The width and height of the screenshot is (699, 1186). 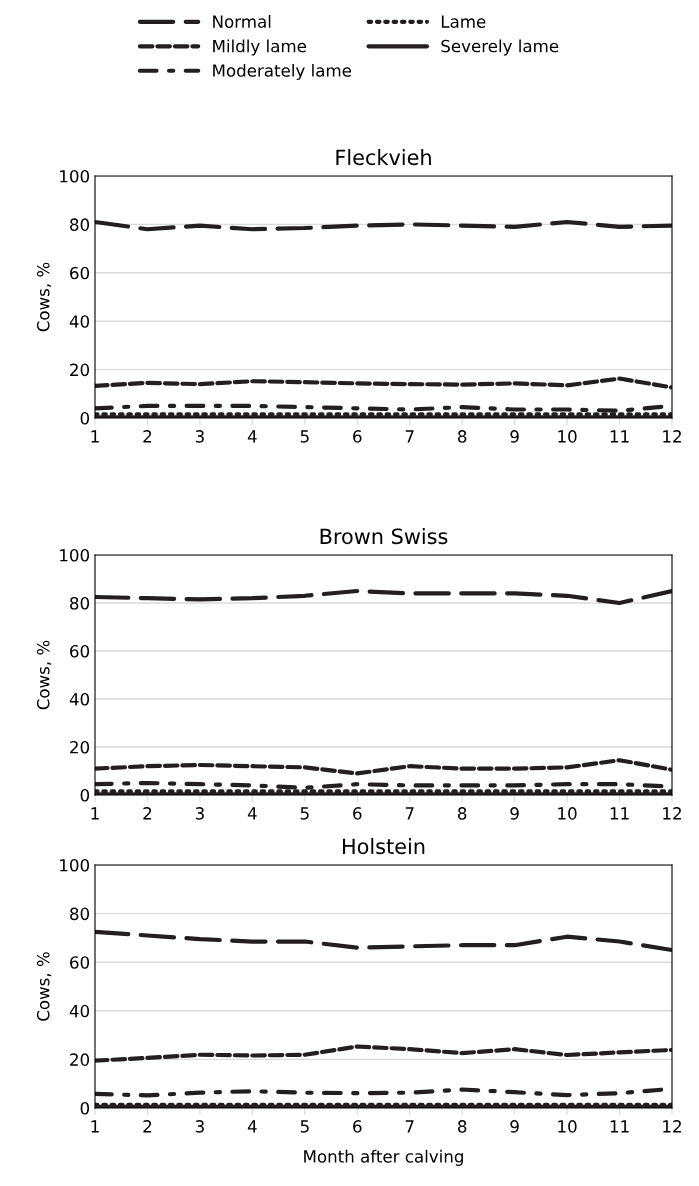 What do you see at coordinates (282, 72) in the screenshot?
I see `legend-label: Moderately lame` at bounding box center [282, 72].